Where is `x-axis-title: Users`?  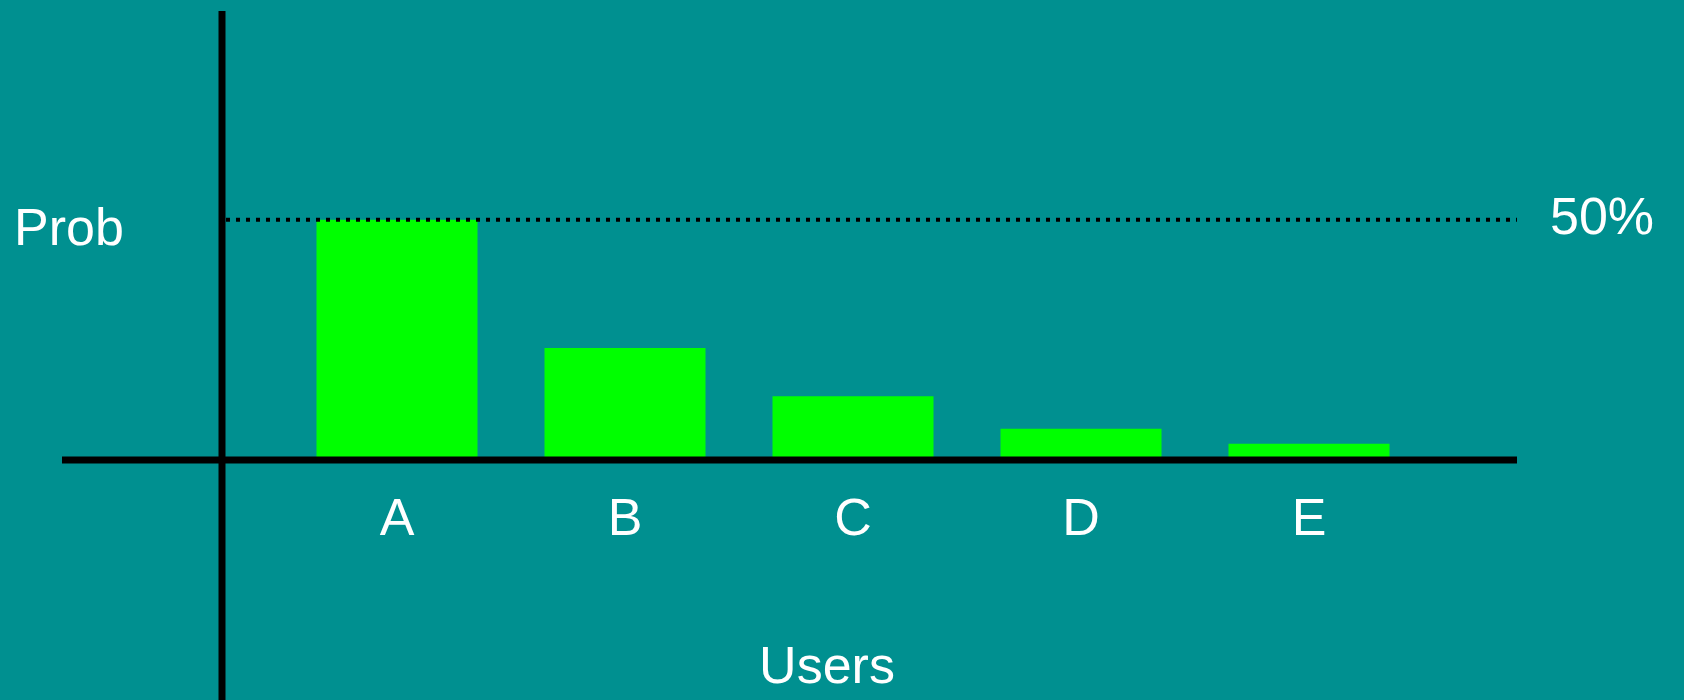 x-axis-title: Users is located at coordinates (827, 665).